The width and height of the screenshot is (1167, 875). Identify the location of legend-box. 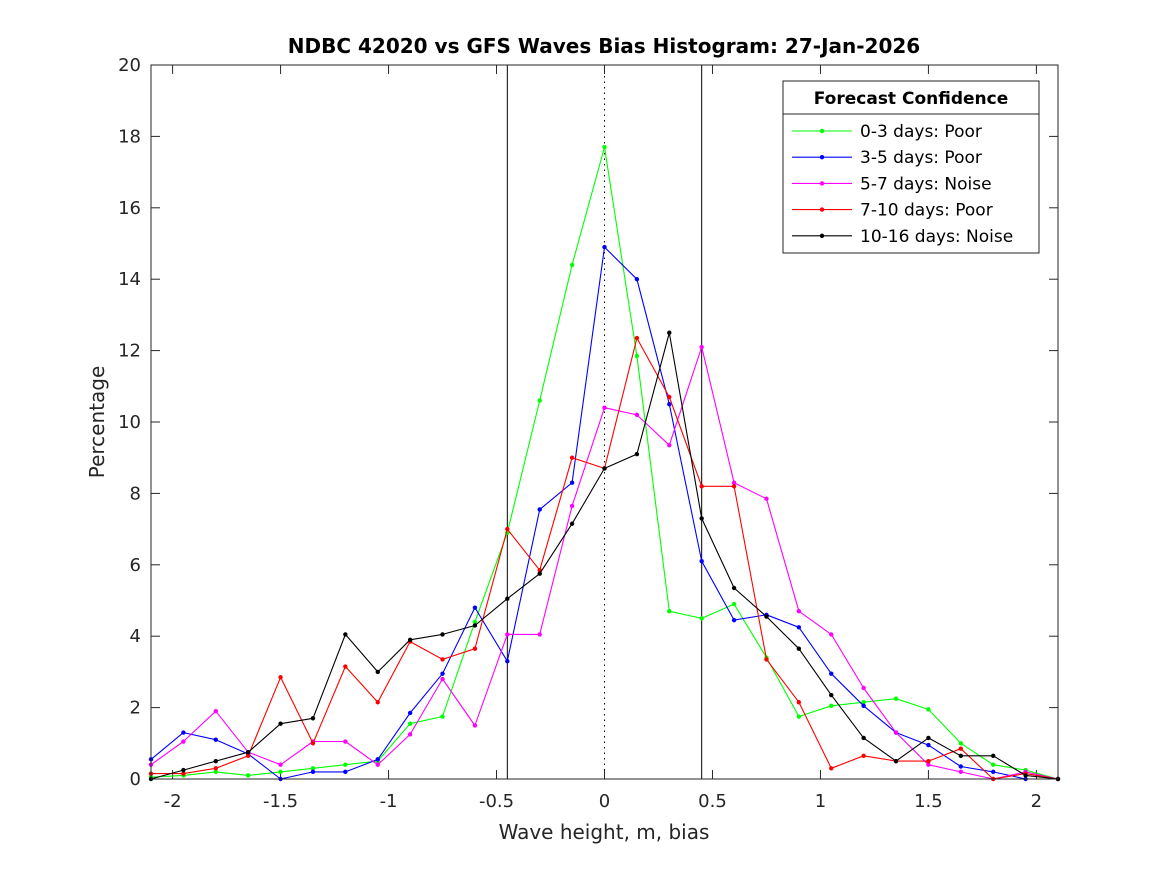
(911, 167).